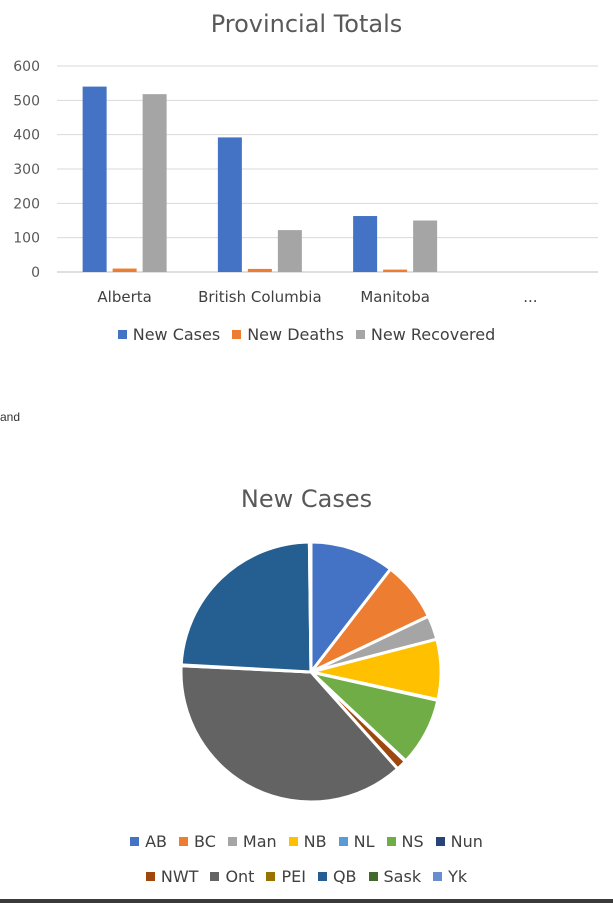 Image resolution: width=613 pixels, height=903 pixels. Describe the element at coordinates (315, 841) in the screenshot. I see `legend-label: NB` at that location.